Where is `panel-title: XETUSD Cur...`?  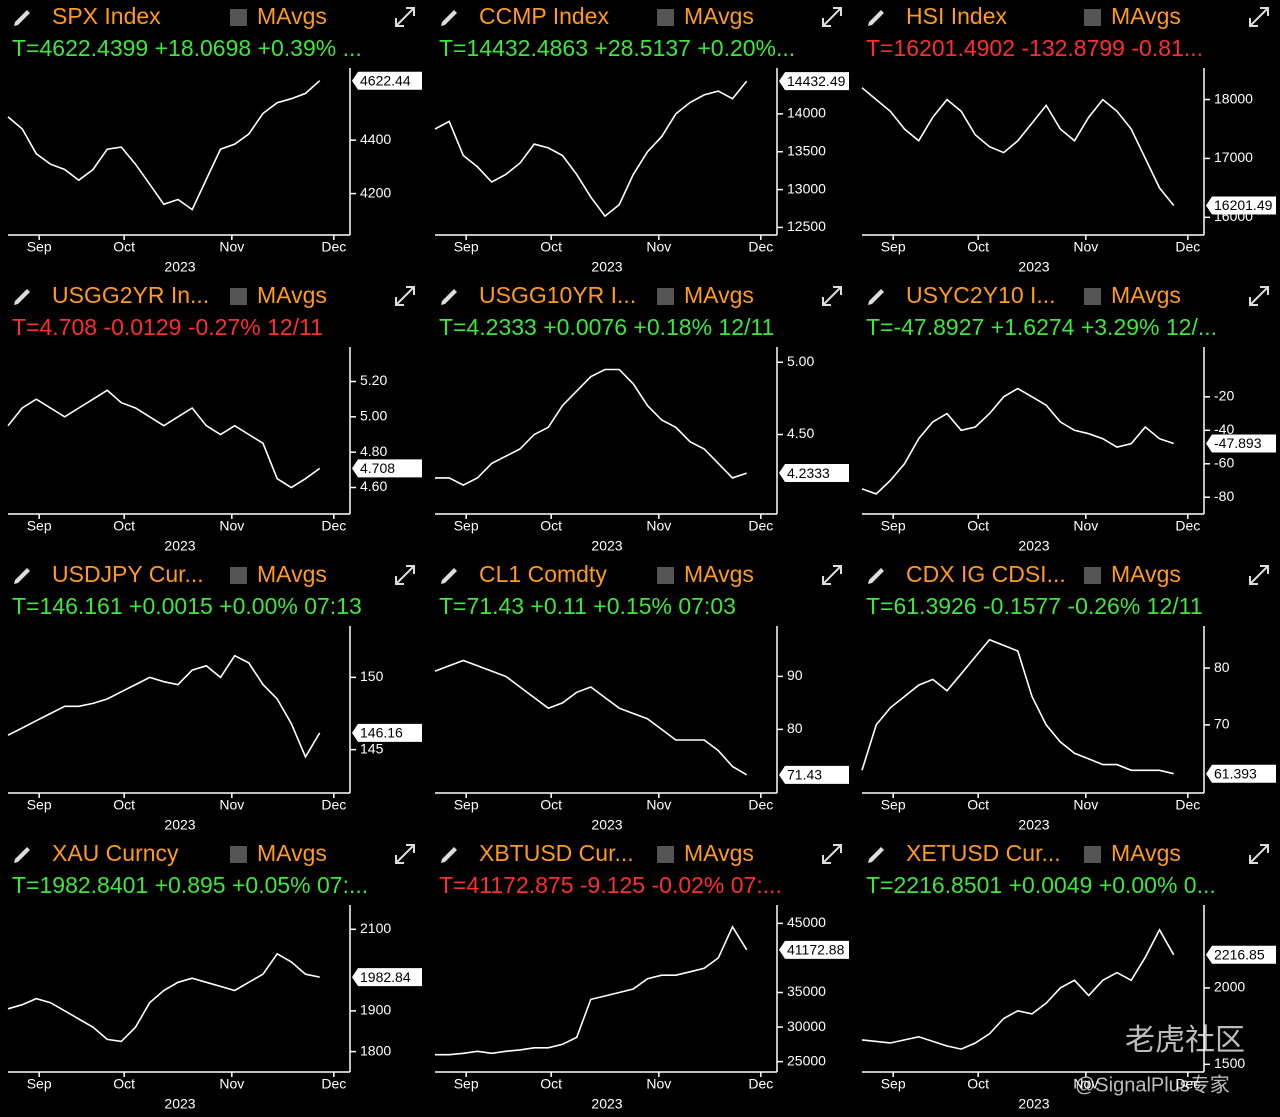
panel-title: XETUSD Cur... is located at coordinates (983, 853).